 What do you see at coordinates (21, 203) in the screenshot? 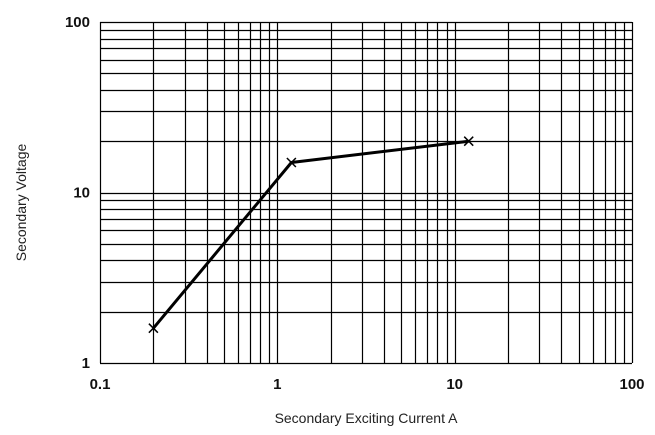
I see `y-axis-label: Secondary Voltage` at bounding box center [21, 203].